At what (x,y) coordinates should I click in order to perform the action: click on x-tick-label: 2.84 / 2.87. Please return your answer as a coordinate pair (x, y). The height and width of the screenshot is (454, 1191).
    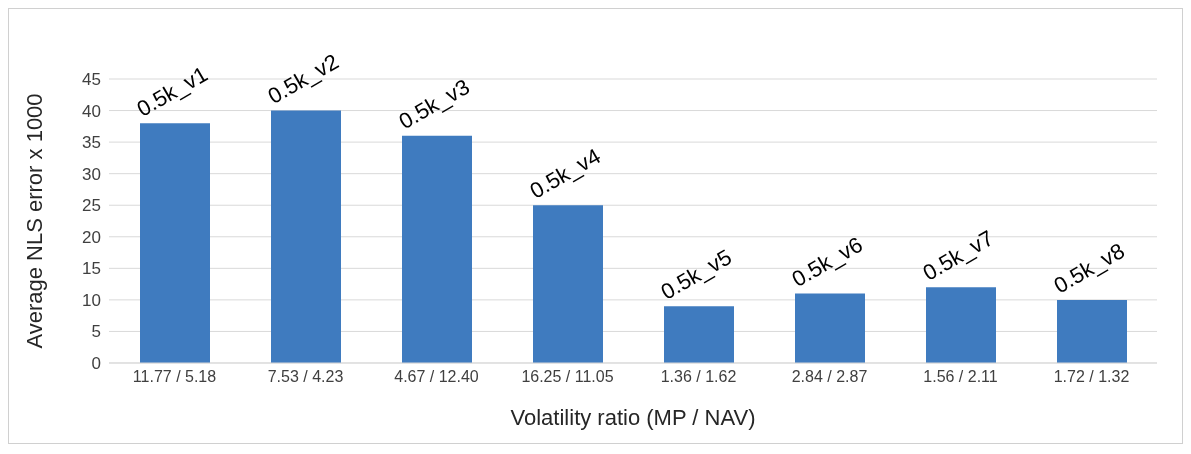
    Looking at the image, I should click on (829, 377).